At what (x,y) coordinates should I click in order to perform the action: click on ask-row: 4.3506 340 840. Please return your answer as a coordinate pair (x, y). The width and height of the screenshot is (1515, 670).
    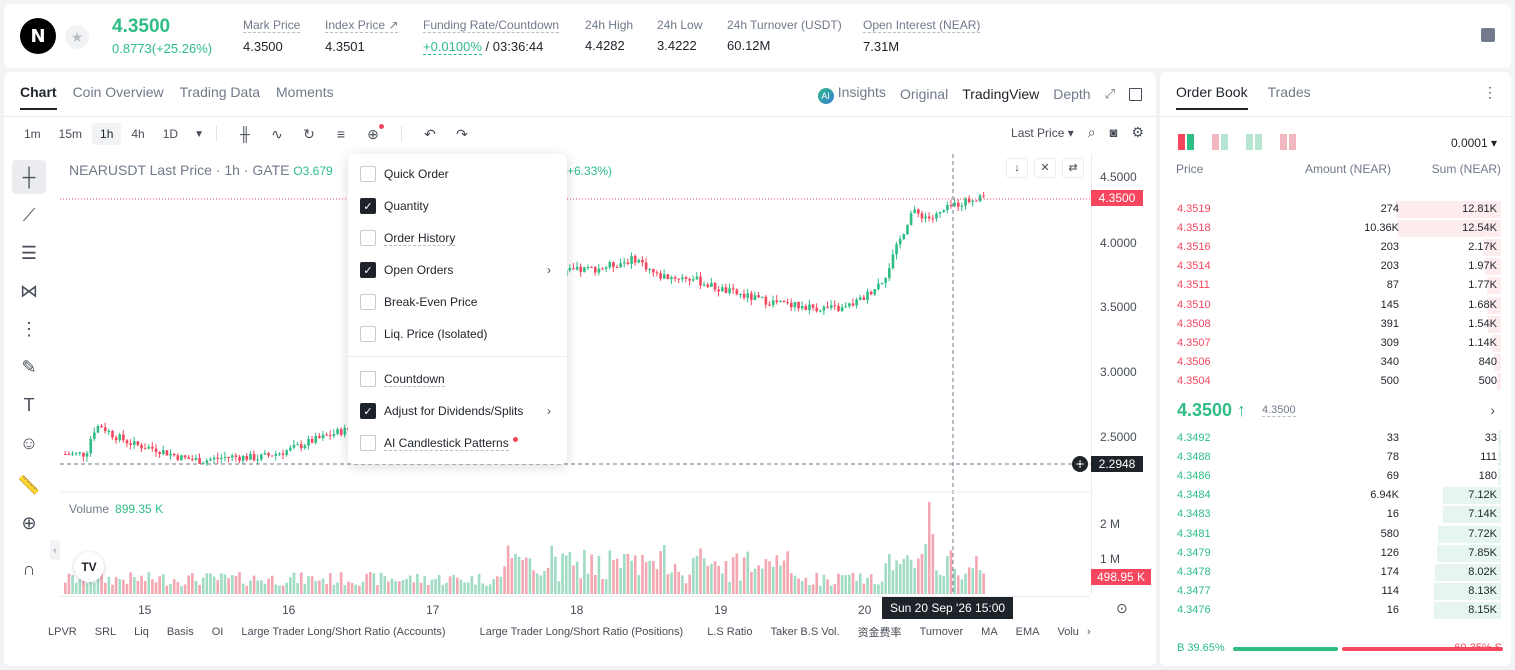
    Looking at the image, I should click on (1335, 362).